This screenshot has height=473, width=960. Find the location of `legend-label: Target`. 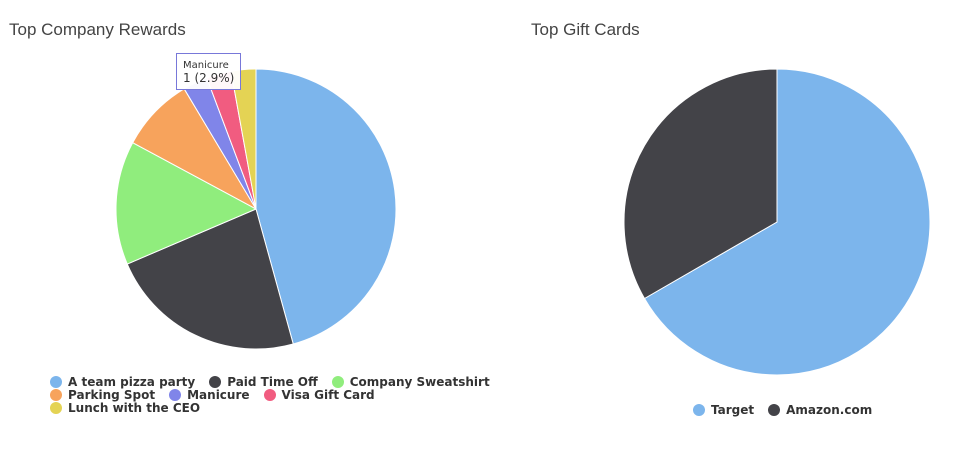

legend-label: Target is located at coordinates (733, 409).